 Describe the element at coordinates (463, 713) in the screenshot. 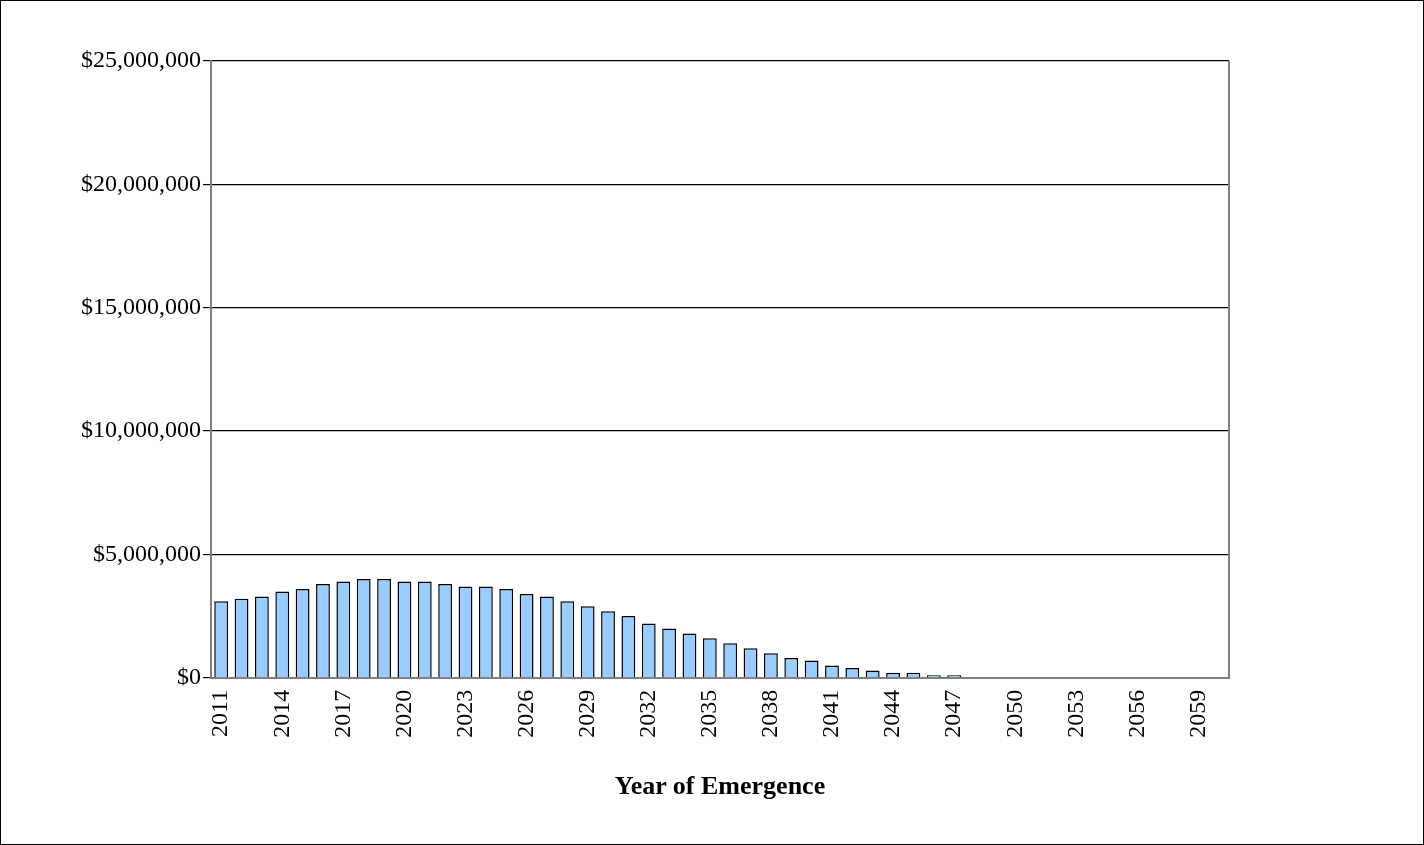

I see `x-tick-label: 2023` at that location.